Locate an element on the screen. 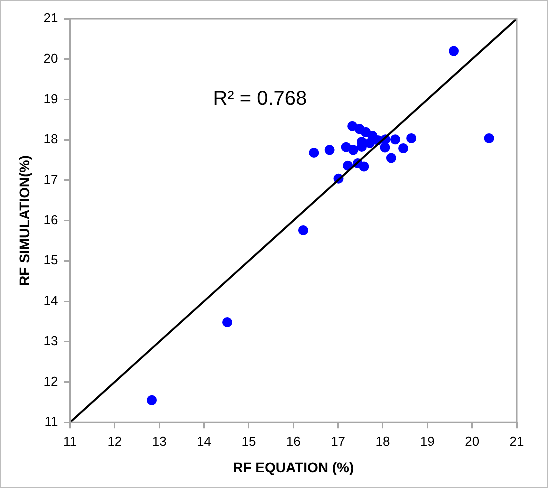 The width and height of the screenshot is (548, 488). y-tick-label: 15 is located at coordinates (51, 260).